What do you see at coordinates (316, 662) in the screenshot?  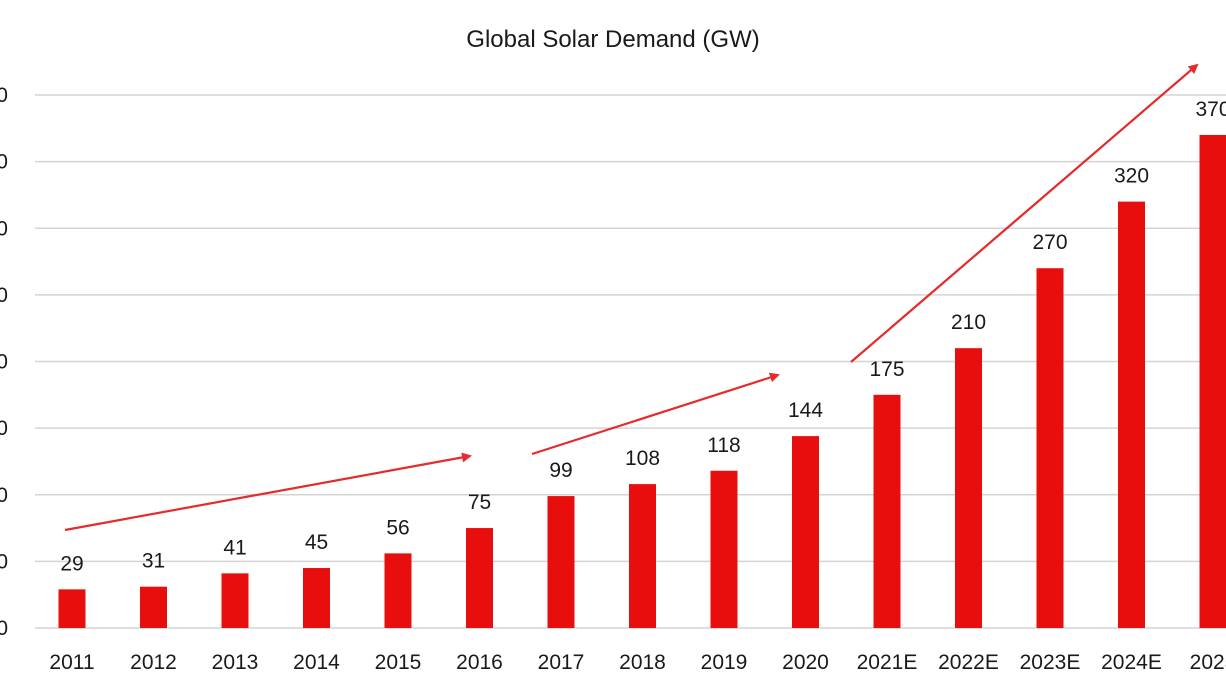 I see `x-tick-label: 2014` at bounding box center [316, 662].